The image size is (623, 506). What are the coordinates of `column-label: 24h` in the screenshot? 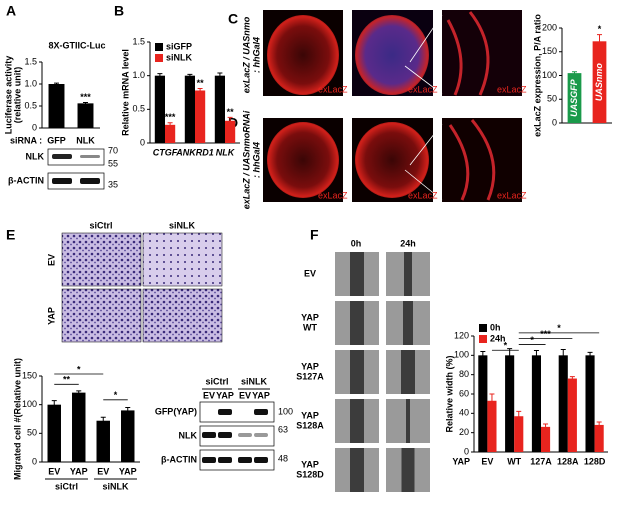 It's located at (408, 243).